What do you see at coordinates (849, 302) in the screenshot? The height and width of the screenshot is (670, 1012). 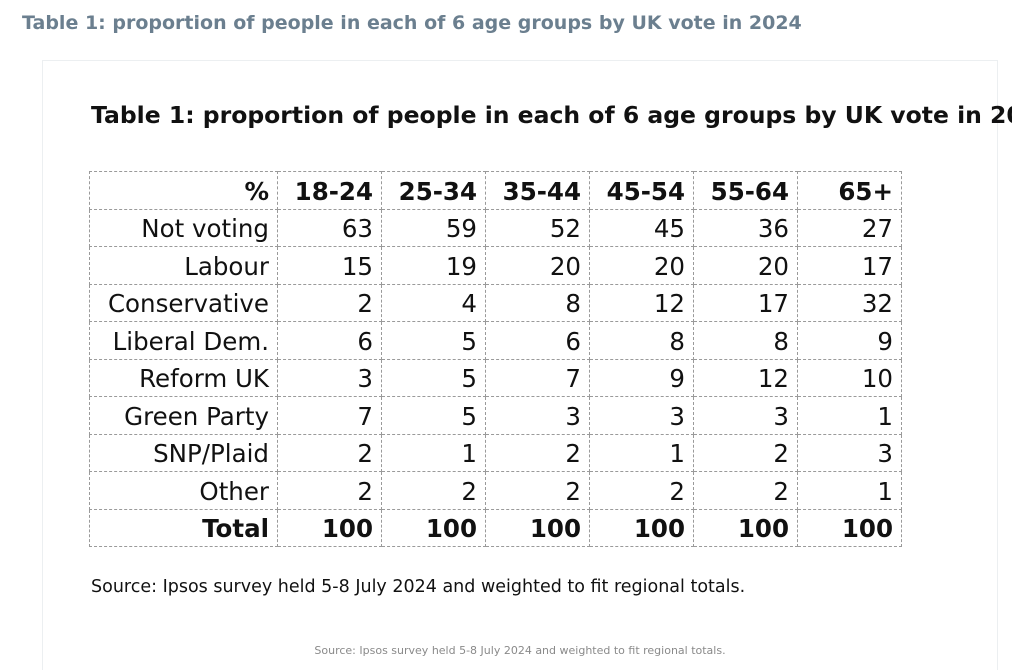 I see `table-cell: 32` at bounding box center [849, 302].